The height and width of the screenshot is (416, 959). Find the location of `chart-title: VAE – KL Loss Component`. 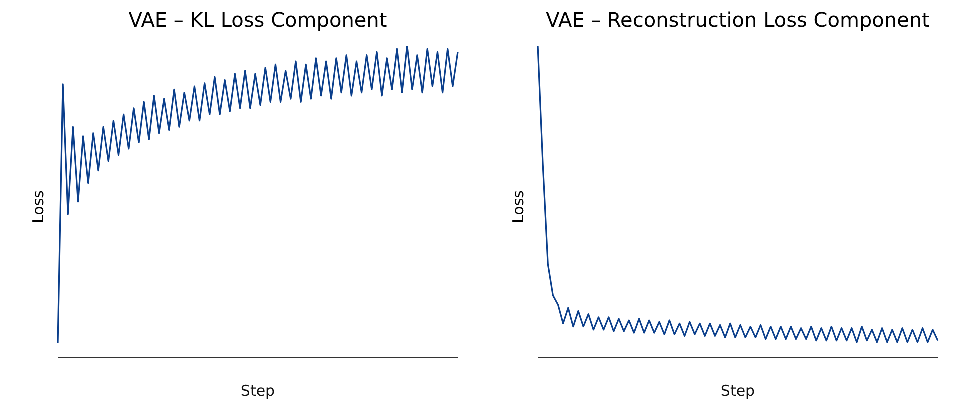

chart-title: VAE – KL Loss Component is located at coordinates (258, 21).